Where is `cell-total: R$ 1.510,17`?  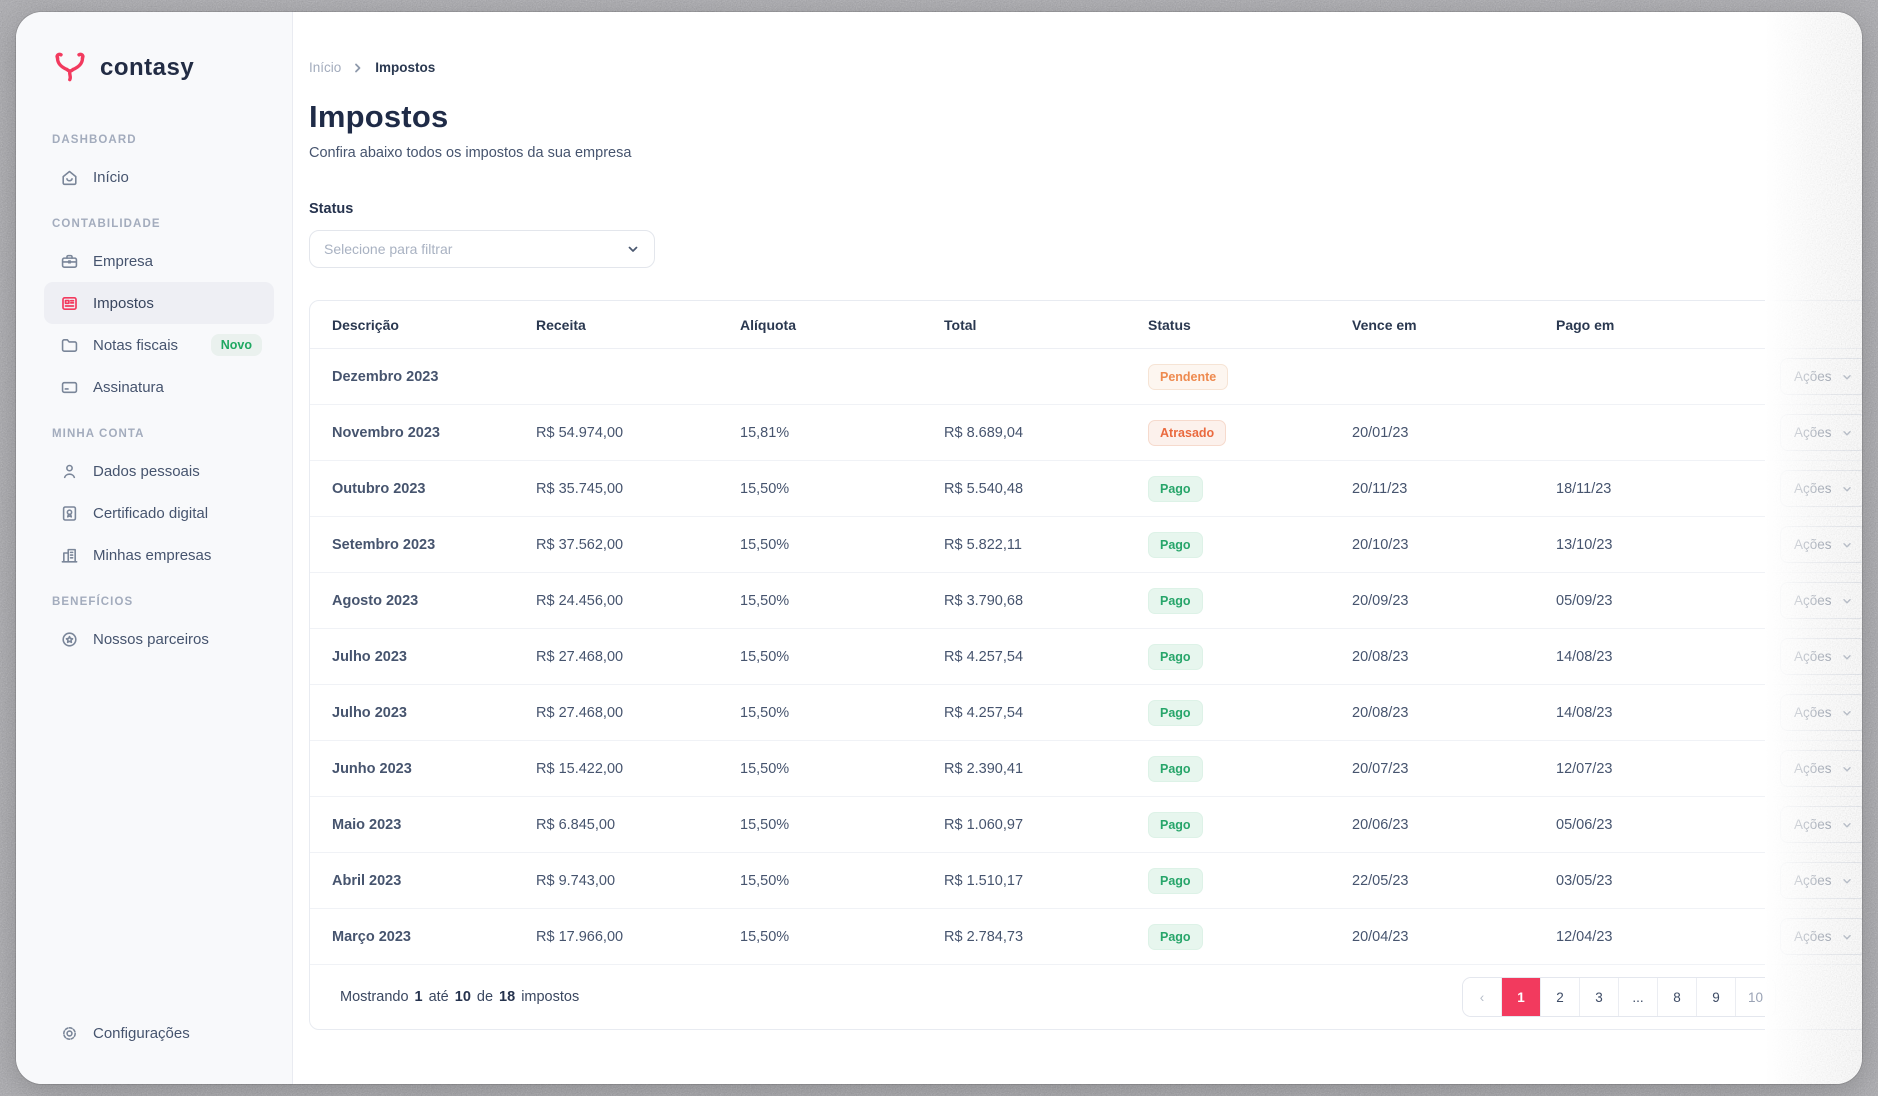
cell-total: R$ 1.510,17 is located at coordinates (984, 880).